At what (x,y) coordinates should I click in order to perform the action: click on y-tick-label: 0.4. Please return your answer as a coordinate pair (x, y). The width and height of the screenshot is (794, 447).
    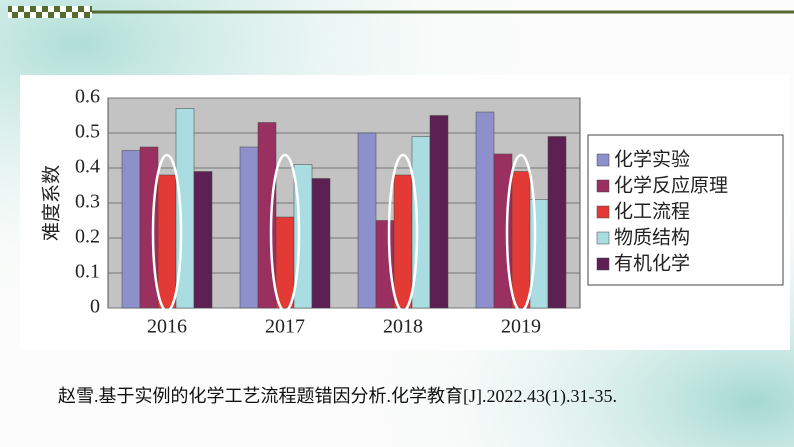
    Looking at the image, I should click on (87, 167).